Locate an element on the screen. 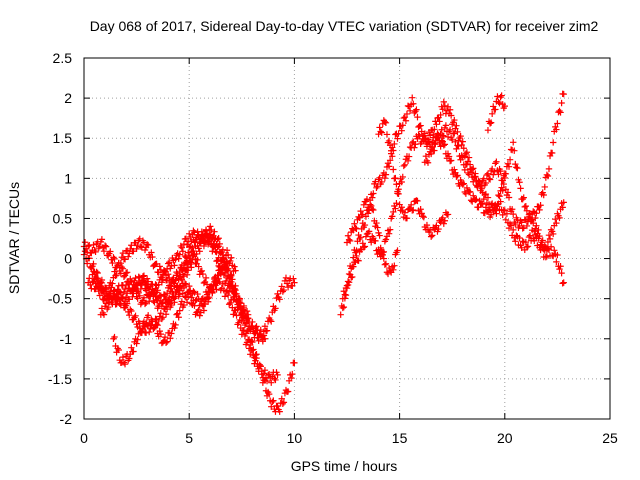  series-t5 is located at coordinates (168, 274).